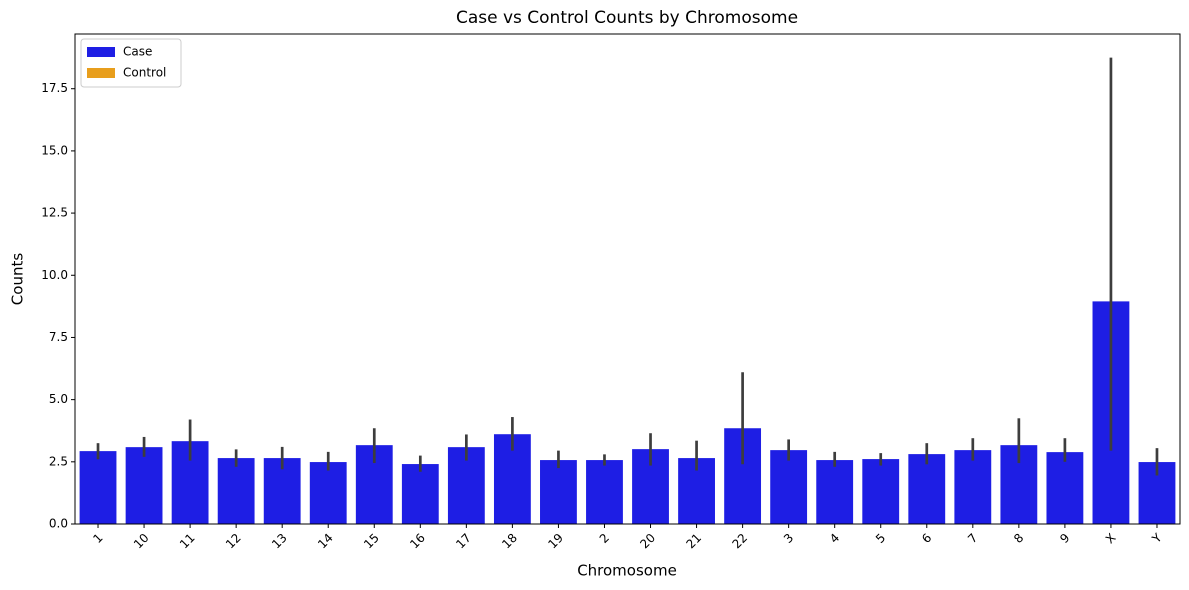  What do you see at coordinates (1018, 538) in the screenshot?
I see `x-tick-label: 8` at bounding box center [1018, 538].